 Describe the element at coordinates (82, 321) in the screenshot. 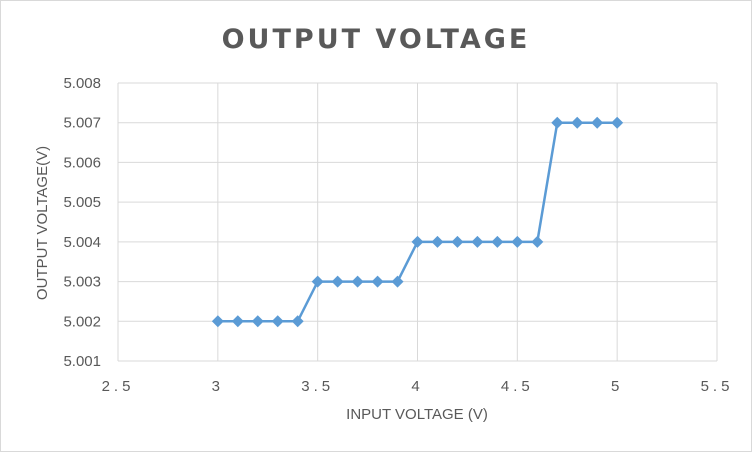

I see `y-tick-label: 5.002` at that location.